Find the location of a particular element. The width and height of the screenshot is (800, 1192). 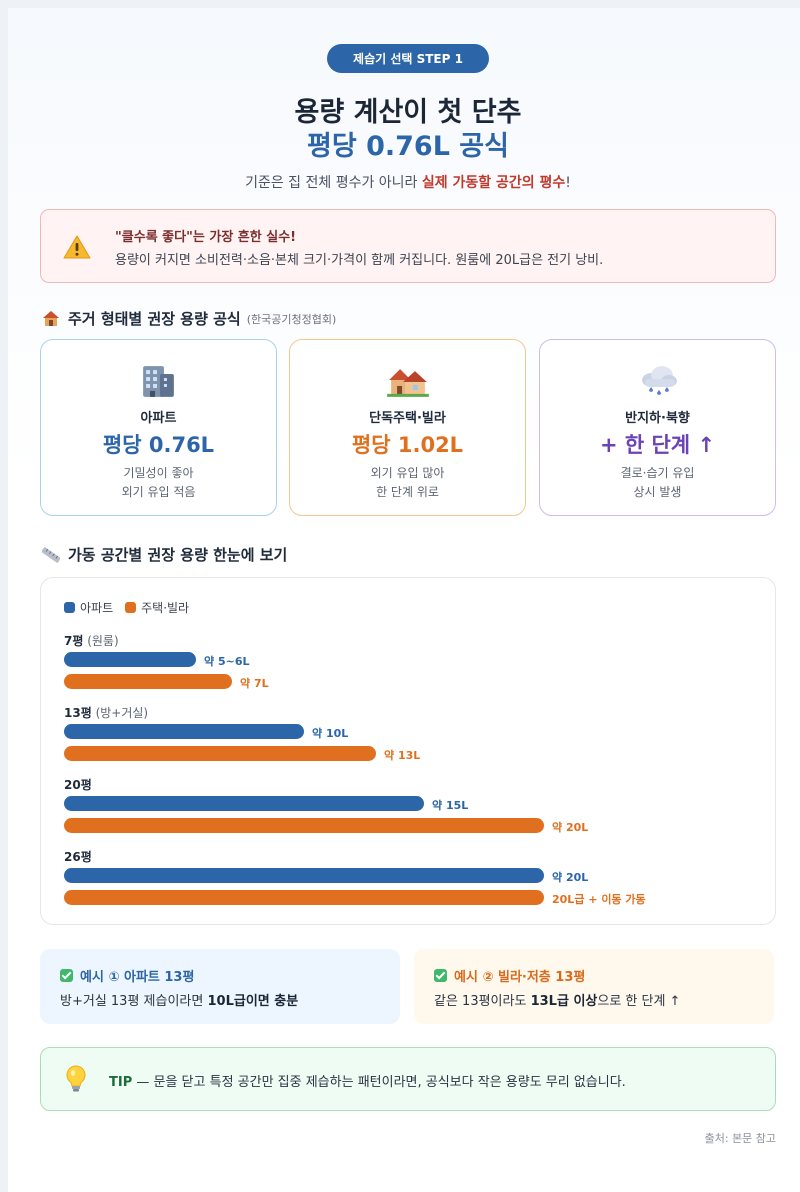

lightbulb-icon is located at coordinates (76, 1078).